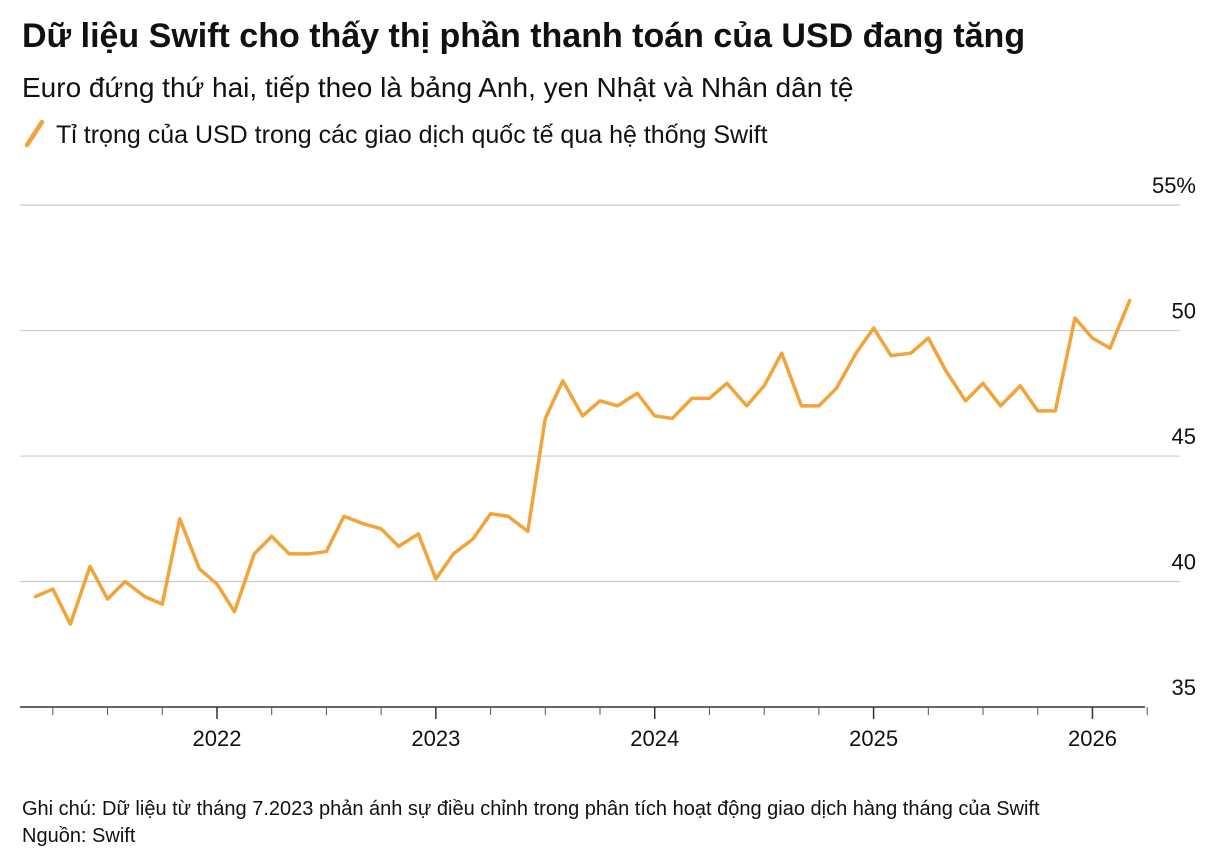 Image resolution: width=1226 pixels, height=864 pixels. I want to click on y-tick-label: 40, so click(1184, 562).